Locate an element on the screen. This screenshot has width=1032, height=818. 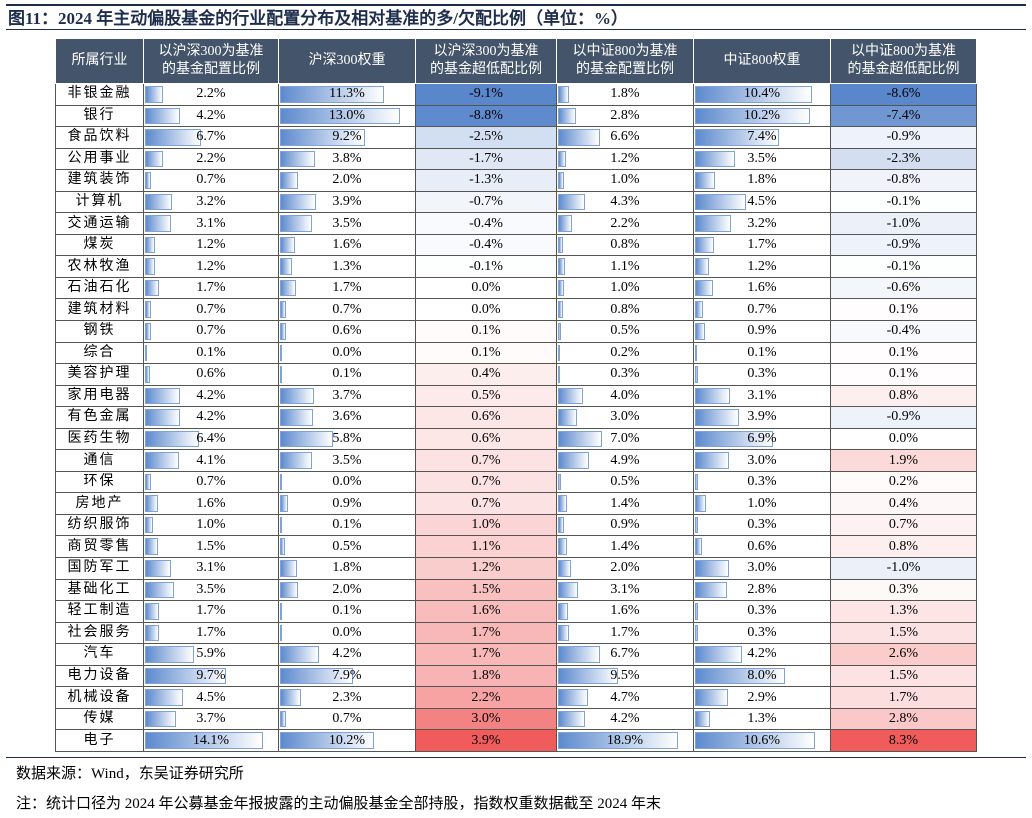
table-row: 建筑装饰 0.7% 2.0% -1.3% 1.0% 1.8% -0.8% is located at coordinates (516, 180).